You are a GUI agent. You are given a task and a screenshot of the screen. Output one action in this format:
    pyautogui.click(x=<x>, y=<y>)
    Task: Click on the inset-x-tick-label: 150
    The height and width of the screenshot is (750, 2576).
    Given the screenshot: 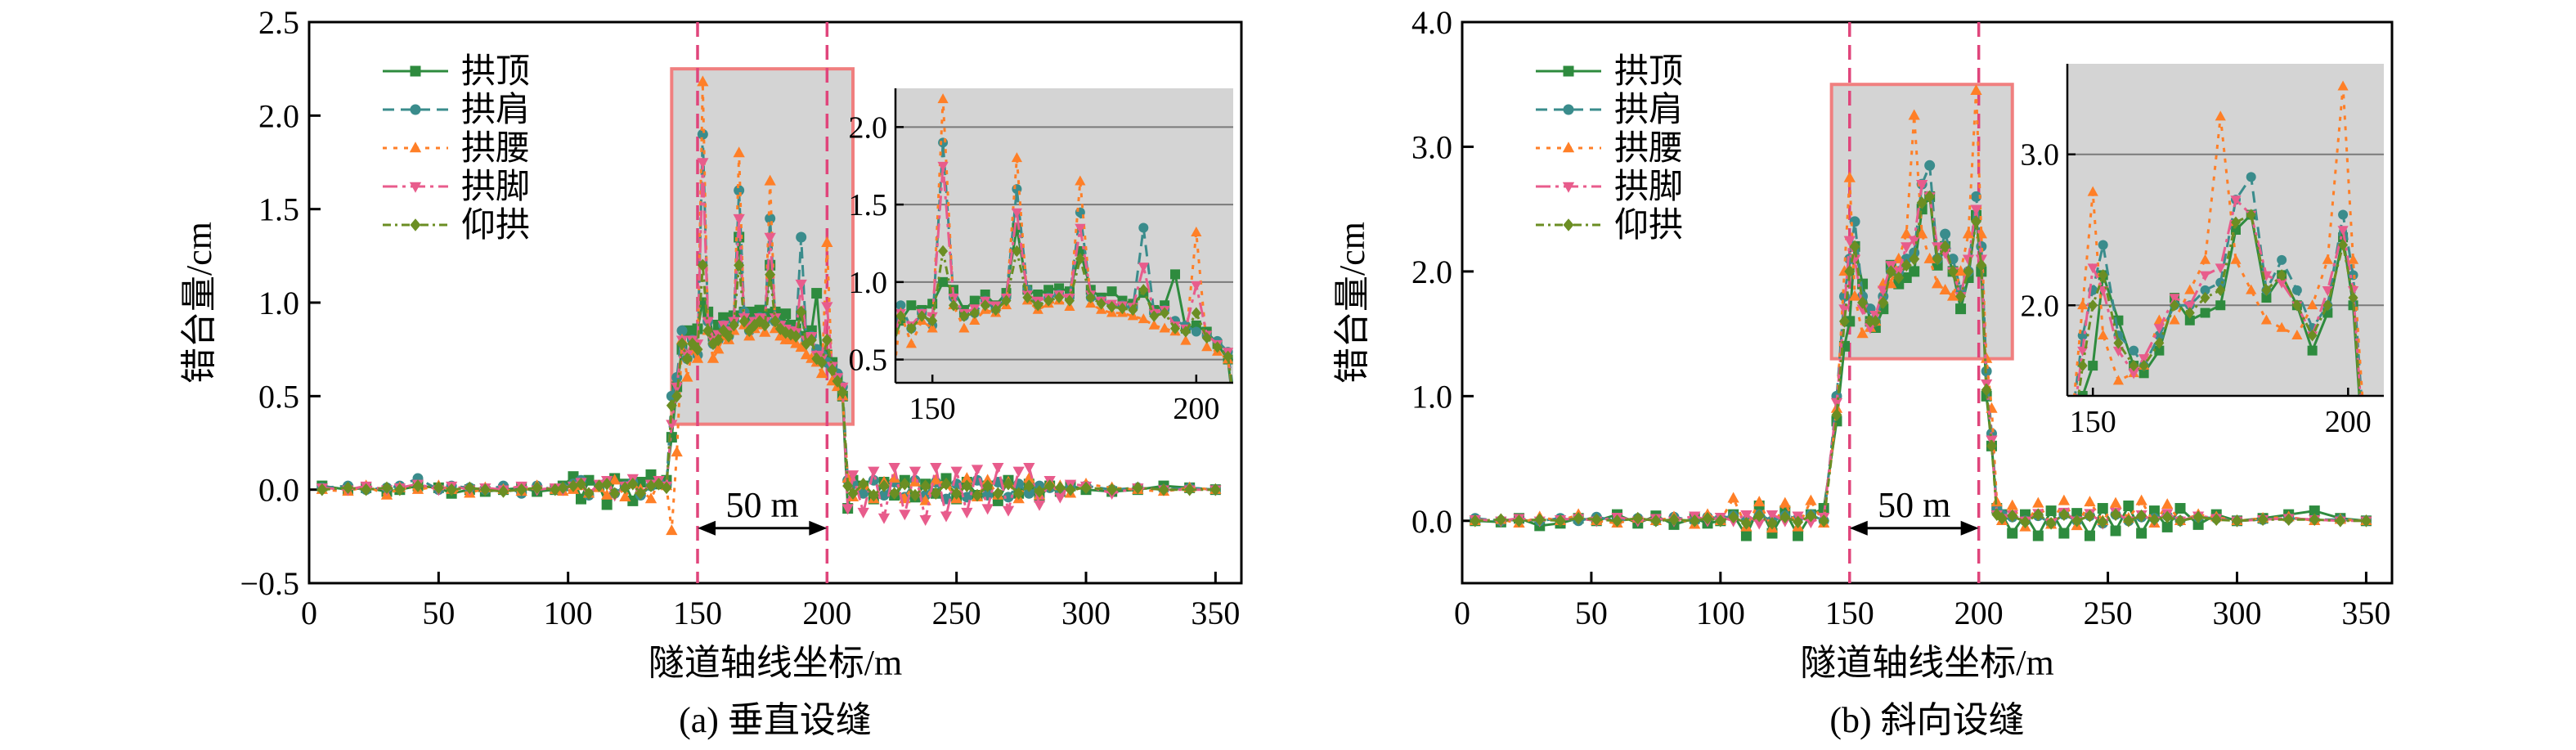 What is the action you would take?
    pyautogui.click(x=932, y=409)
    